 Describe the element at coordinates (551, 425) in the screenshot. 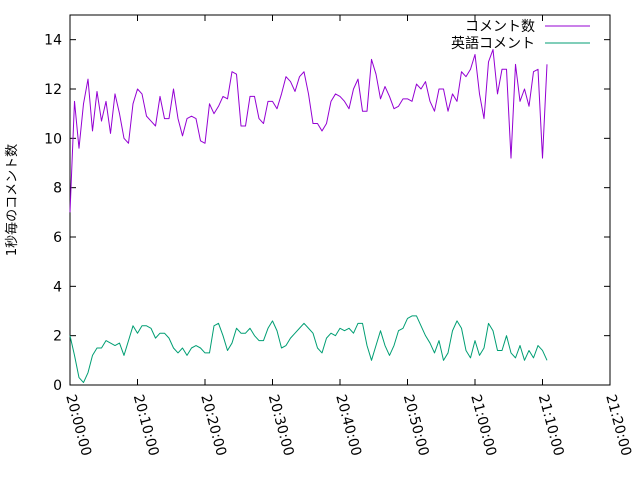

I see `x-tick-label: 21:10:00` at that location.